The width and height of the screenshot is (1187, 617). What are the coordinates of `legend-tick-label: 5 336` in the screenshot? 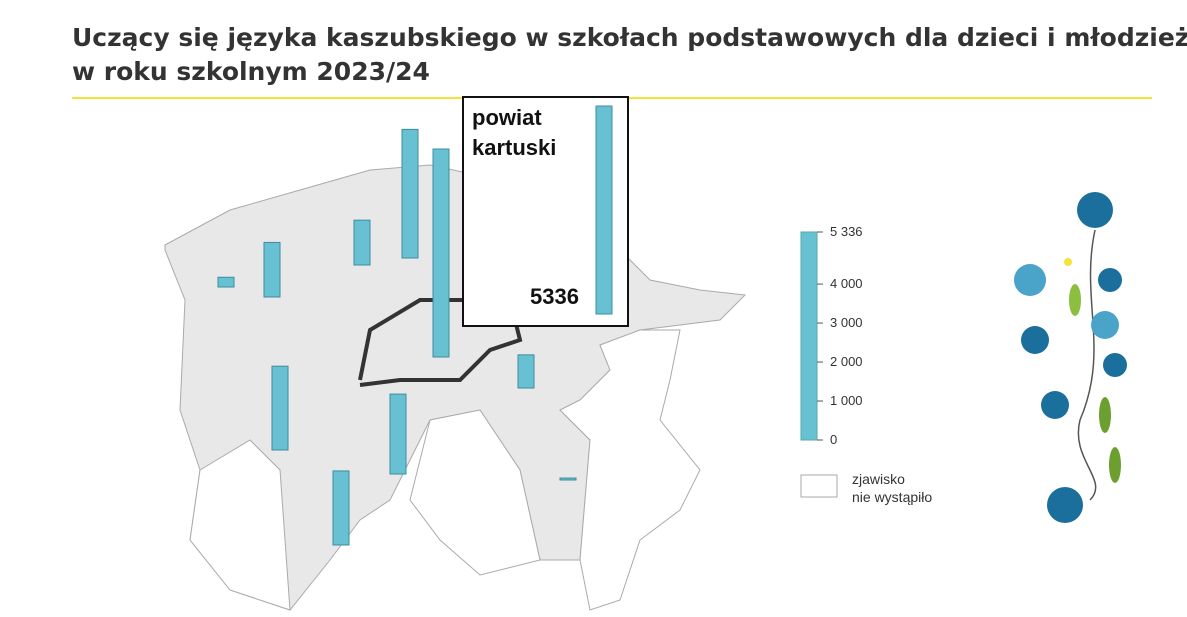 It's located at (846, 231).